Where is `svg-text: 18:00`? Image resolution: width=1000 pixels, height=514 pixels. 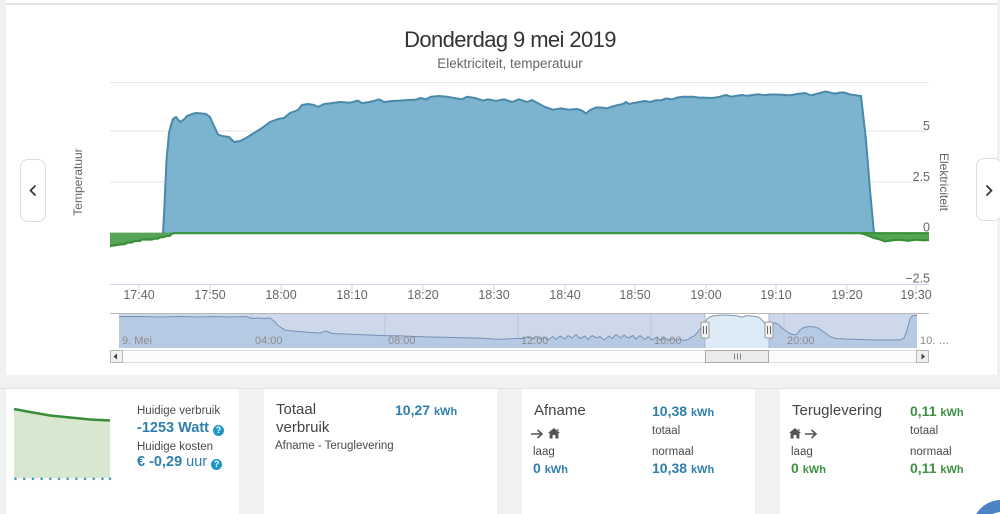
svg-text: 18:00 is located at coordinates (280, 295).